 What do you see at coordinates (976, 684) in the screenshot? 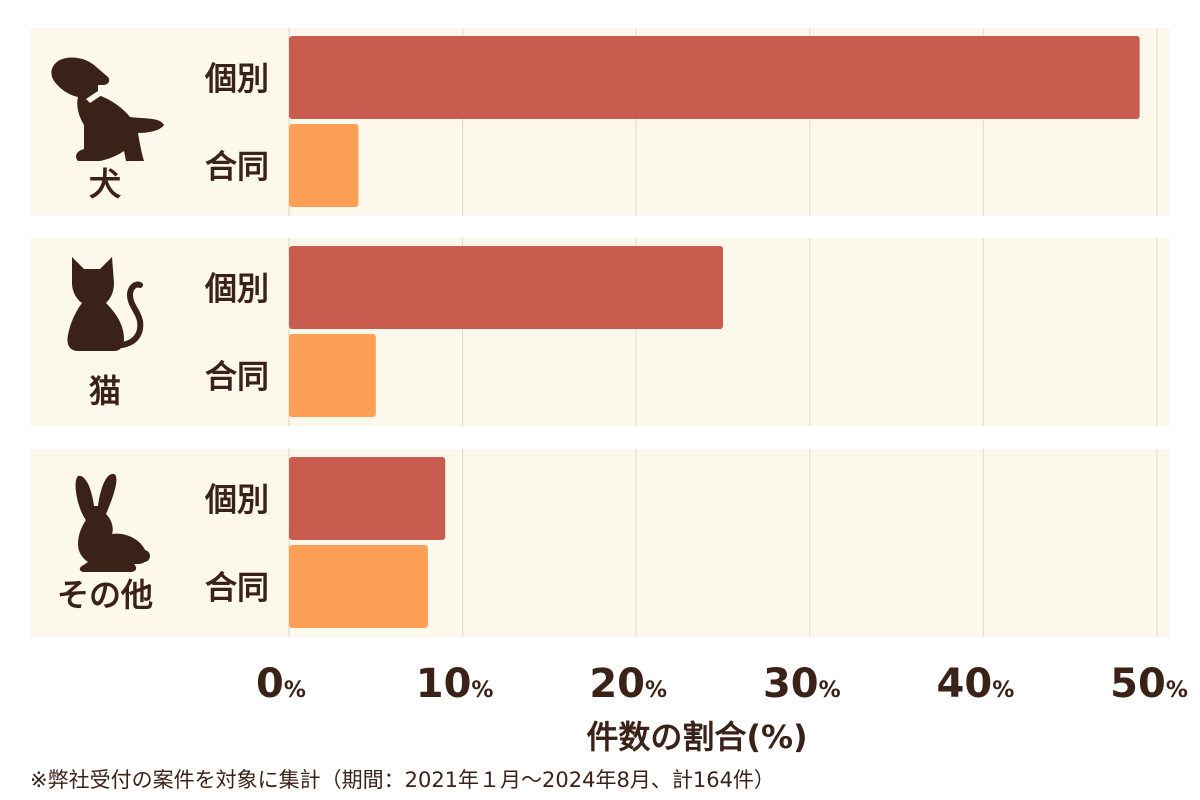
I see `x-tick-label: 40%` at bounding box center [976, 684].